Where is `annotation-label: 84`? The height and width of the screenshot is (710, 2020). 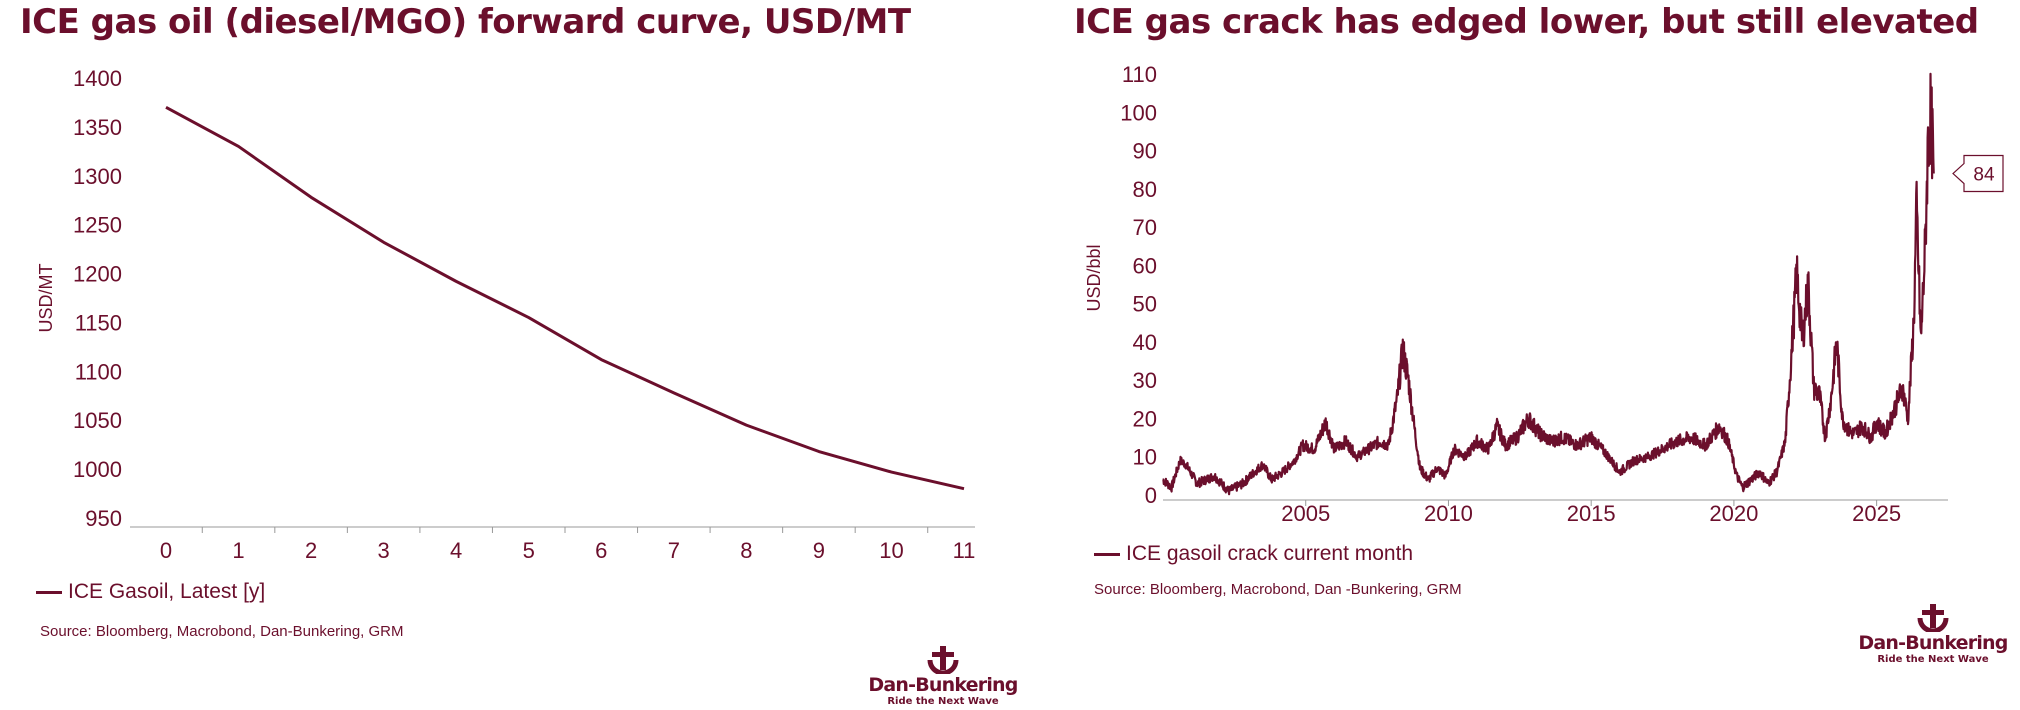
annotation-label: 84 is located at coordinates (1984, 175).